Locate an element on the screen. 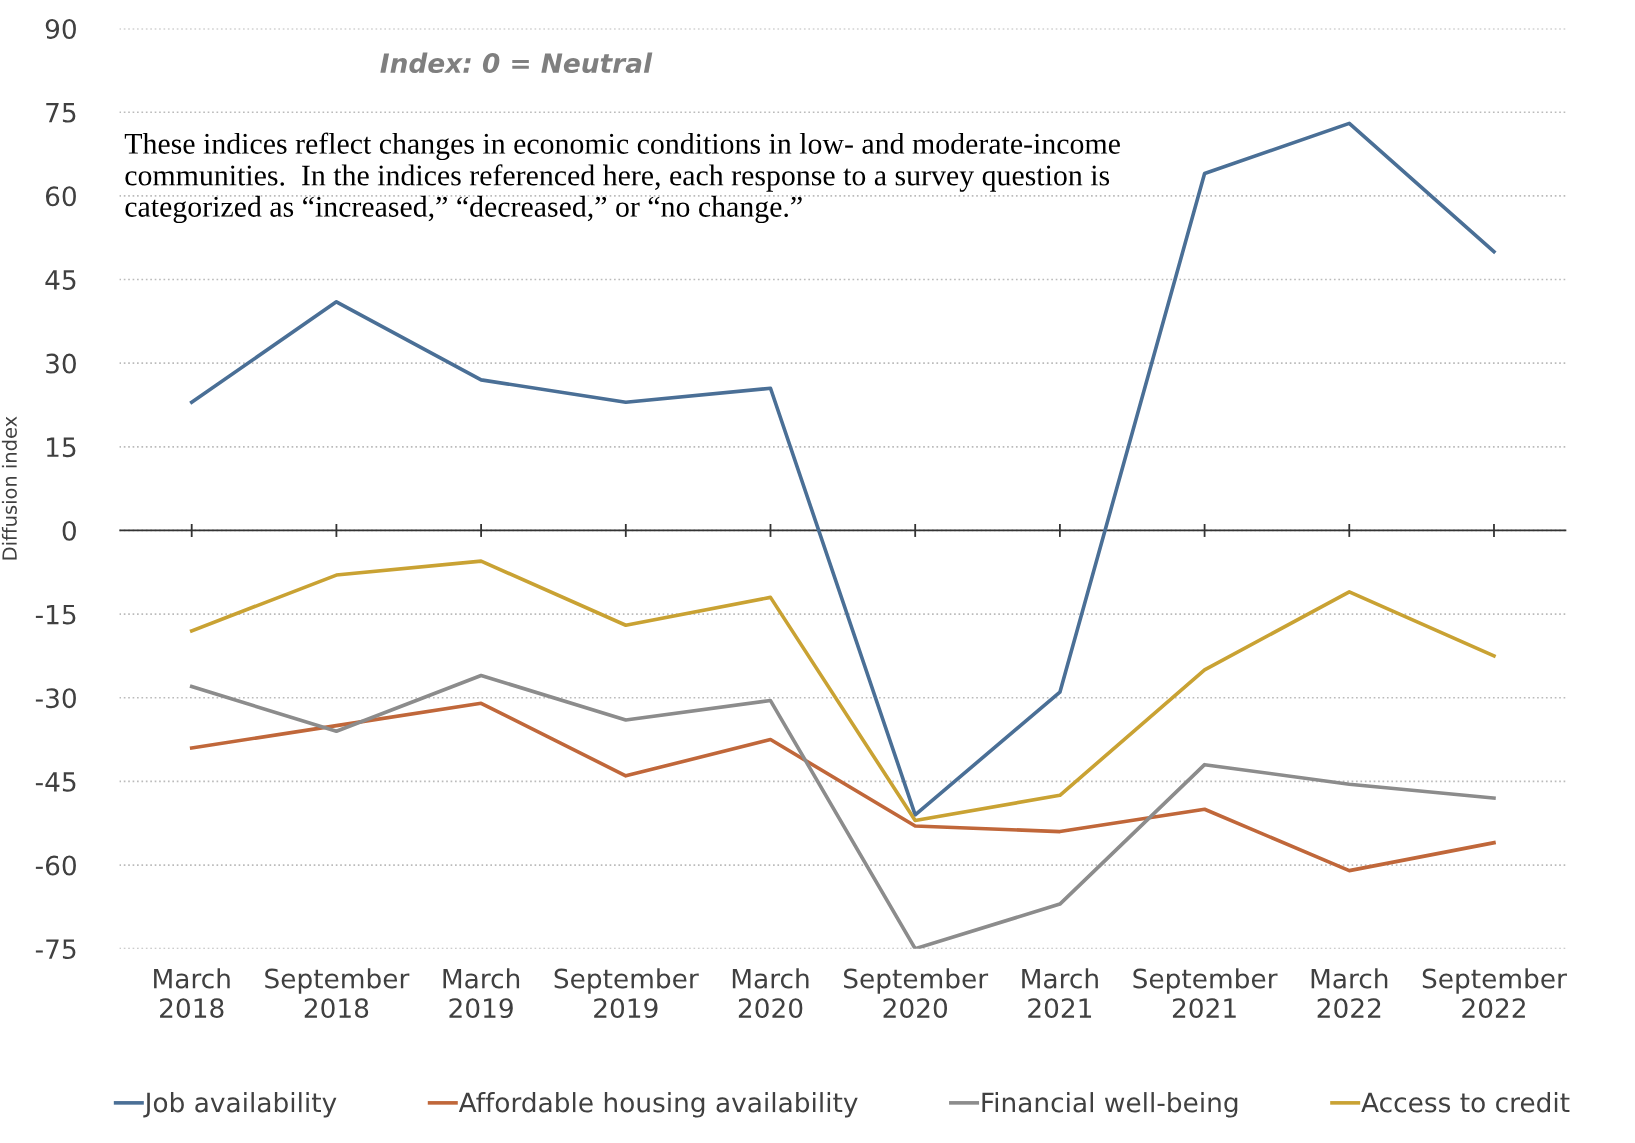 Image resolution: width=1635 pixels, height=1143 pixels. y-tick-label: -15 is located at coordinates (55, 614).